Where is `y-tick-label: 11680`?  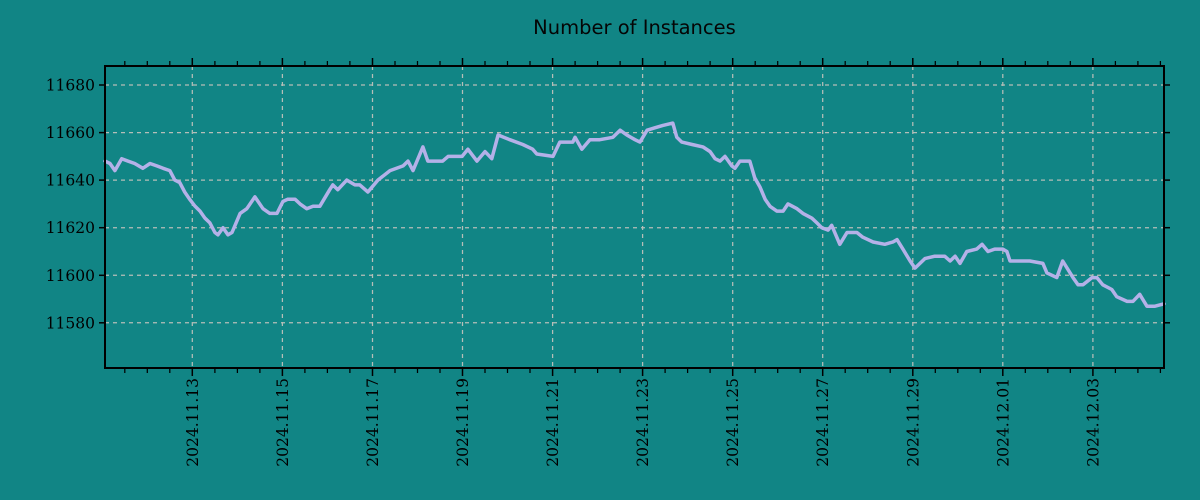
y-tick-label: 11680 is located at coordinates (70, 86).